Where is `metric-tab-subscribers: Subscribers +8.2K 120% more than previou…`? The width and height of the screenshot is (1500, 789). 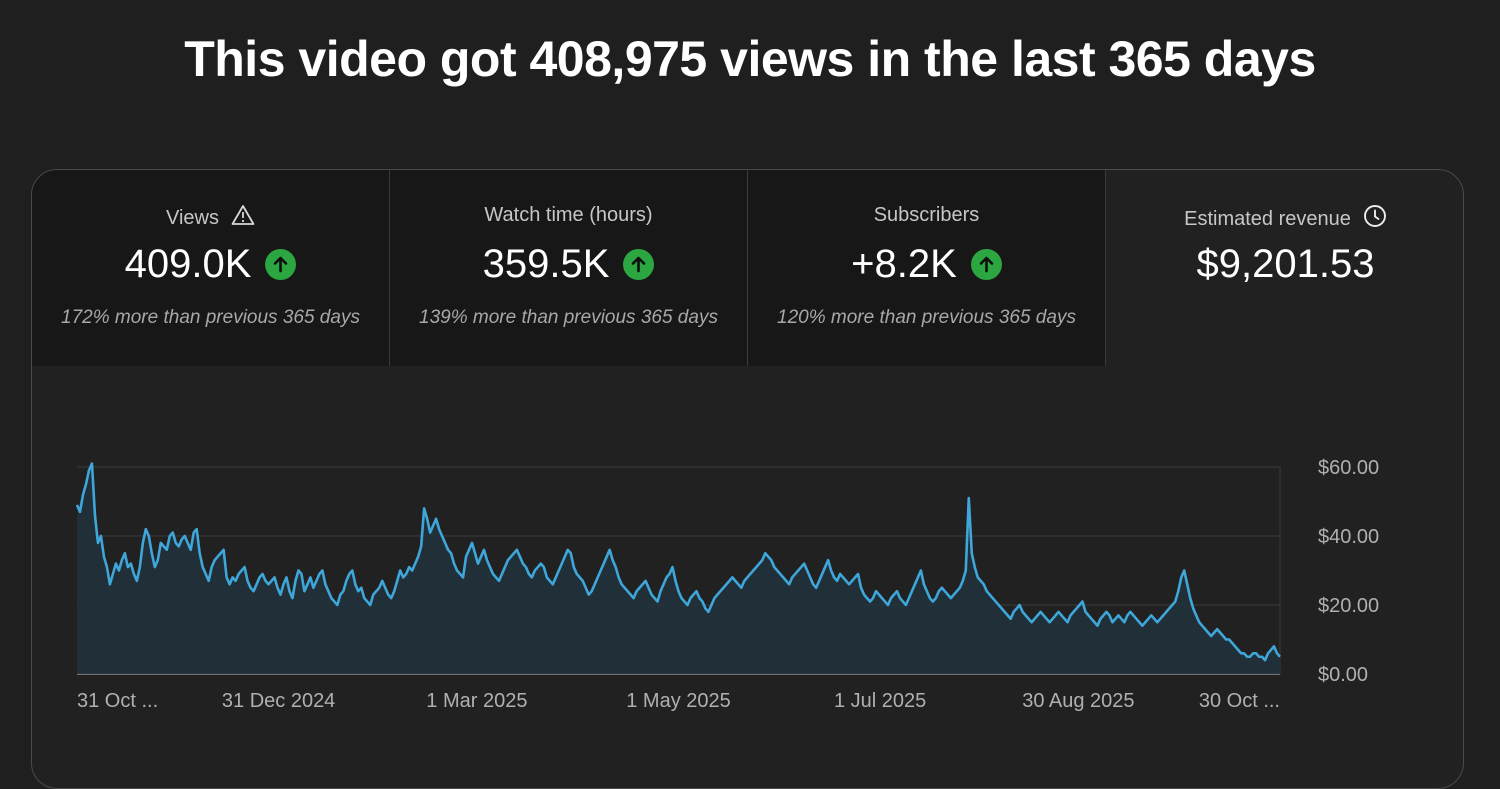 metric-tab-subscribers: Subscribers +8.2K 120% more than previou… is located at coordinates (927, 268).